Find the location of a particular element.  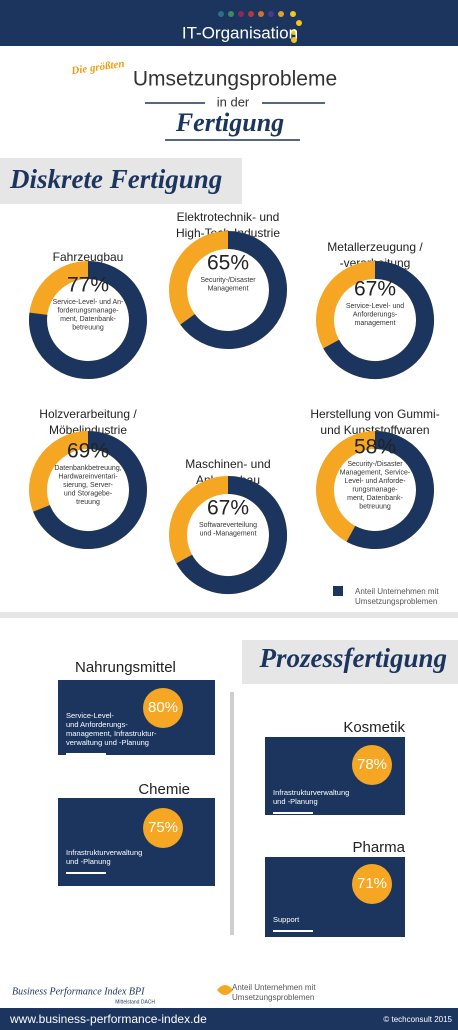

item-name: Fahrzeugbau is located at coordinates (88, 257).